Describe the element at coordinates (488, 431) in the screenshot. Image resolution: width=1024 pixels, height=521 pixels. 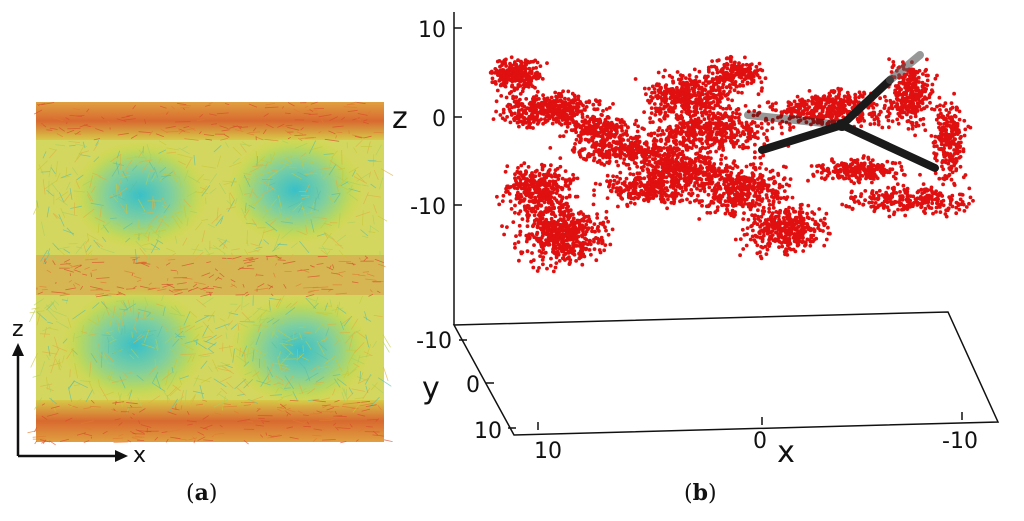
I see `y-tick-label-10: 10` at that location.